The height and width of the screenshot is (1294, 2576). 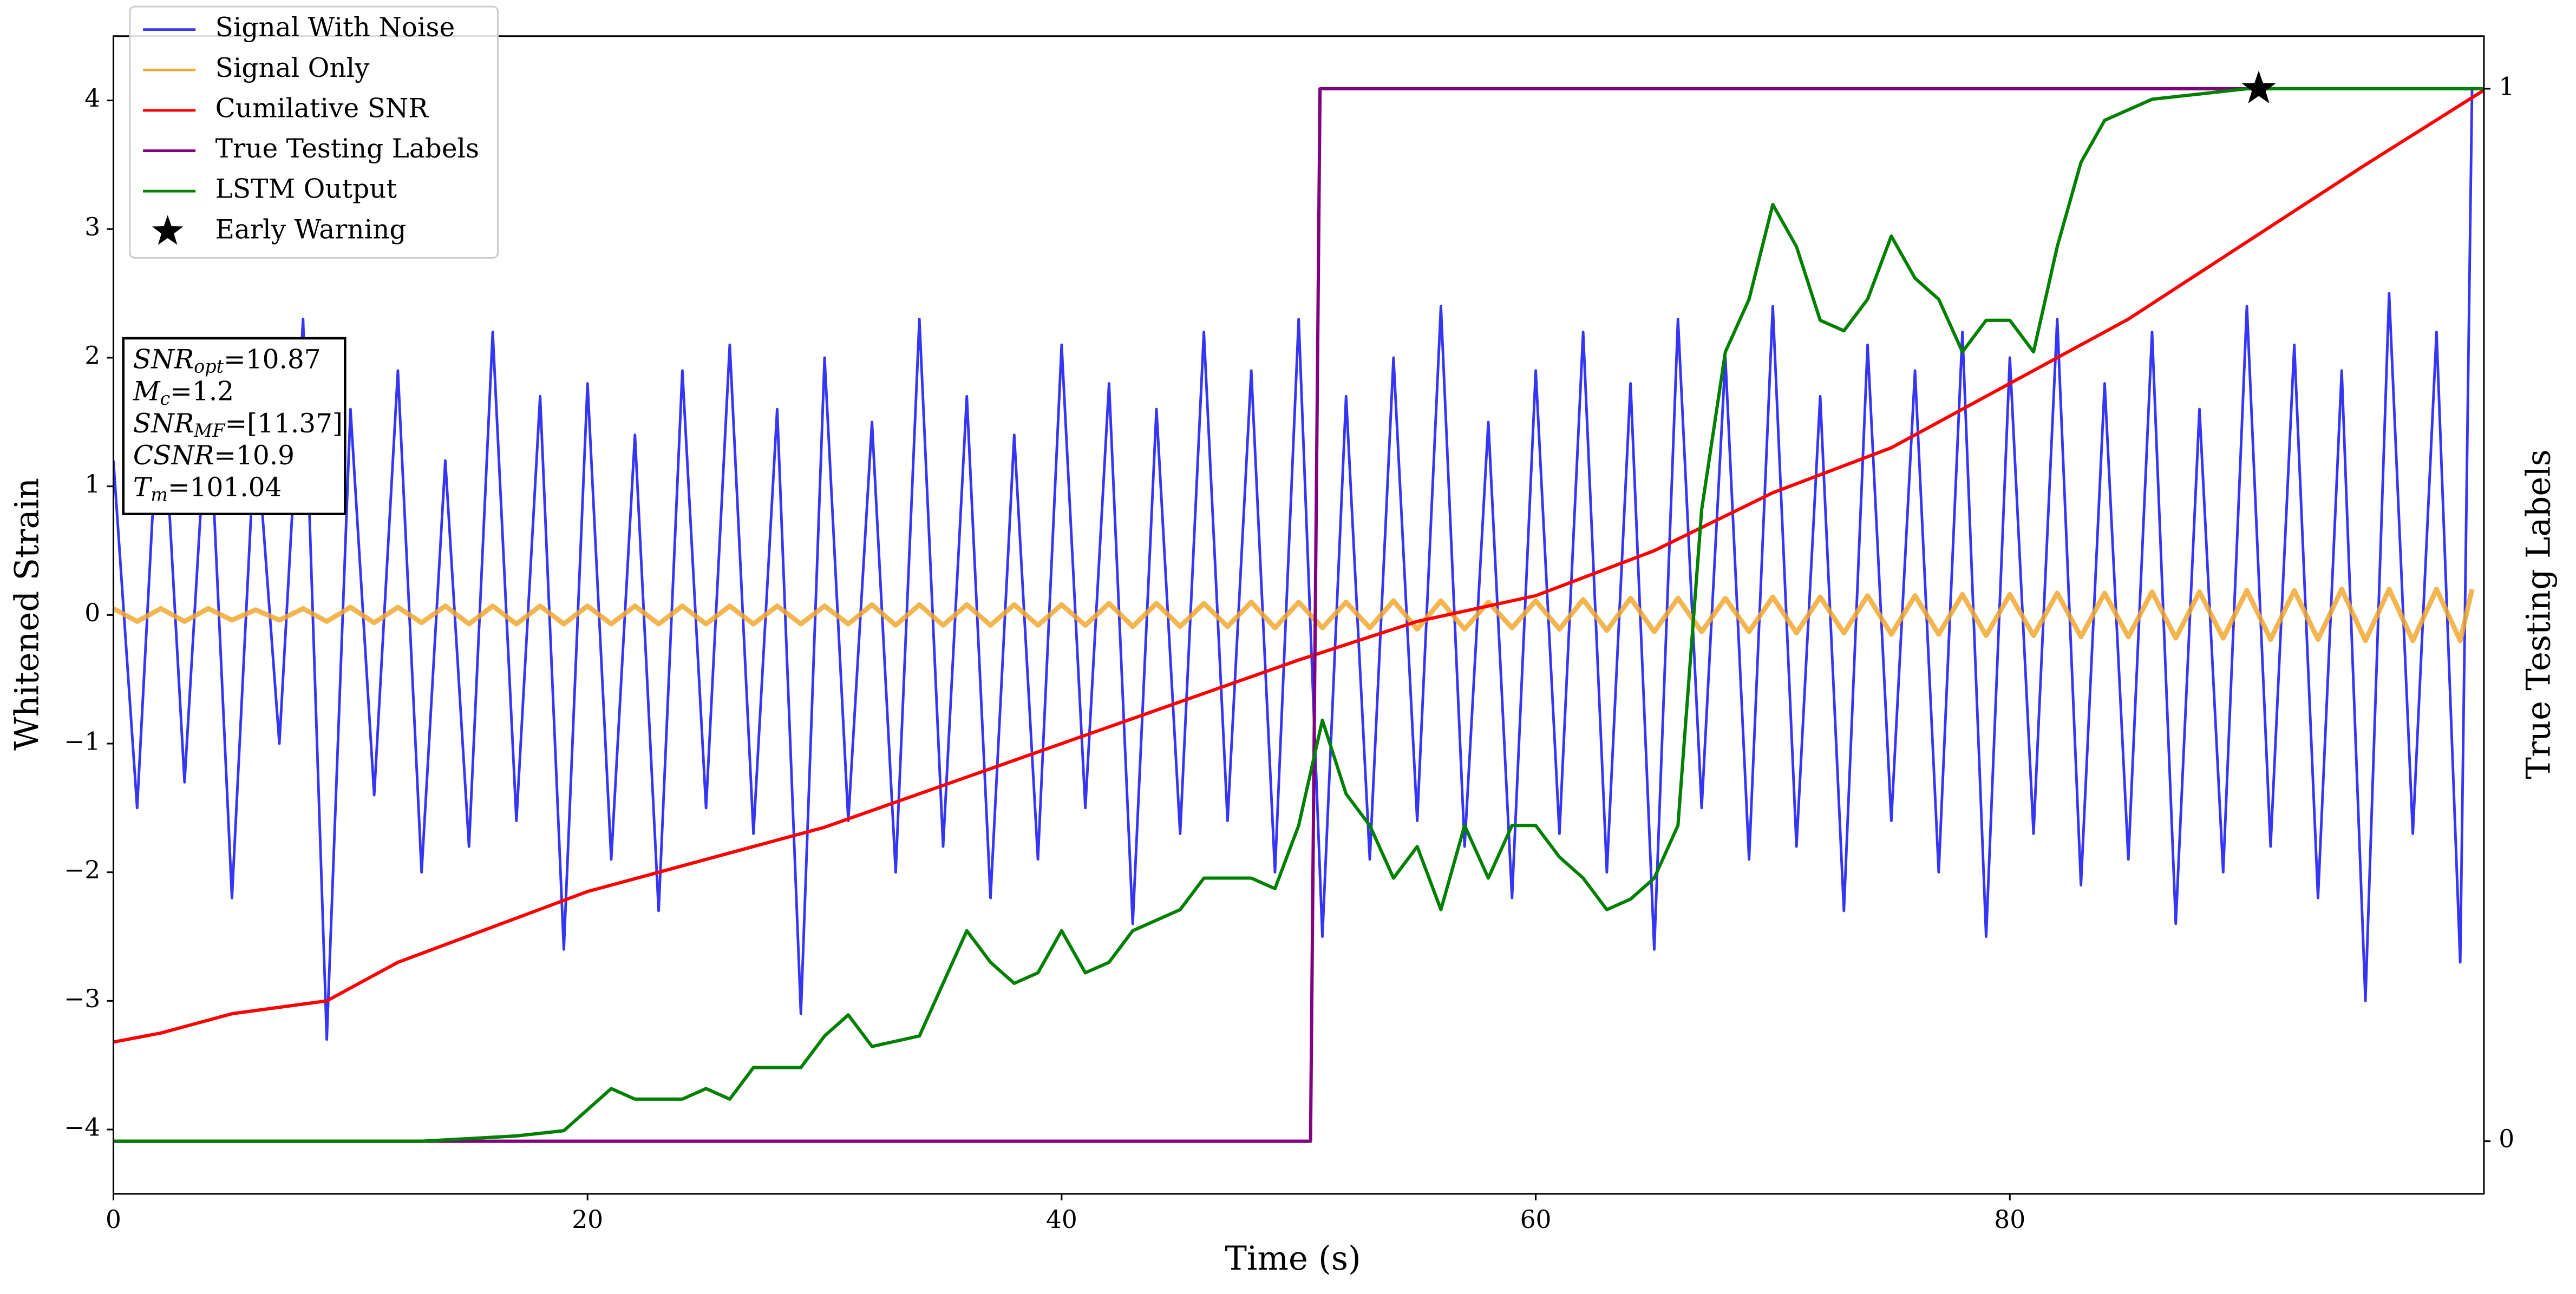 What do you see at coordinates (113, 1219) in the screenshot?
I see `x-tick-label: 0` at bounding box center [113, 1219].